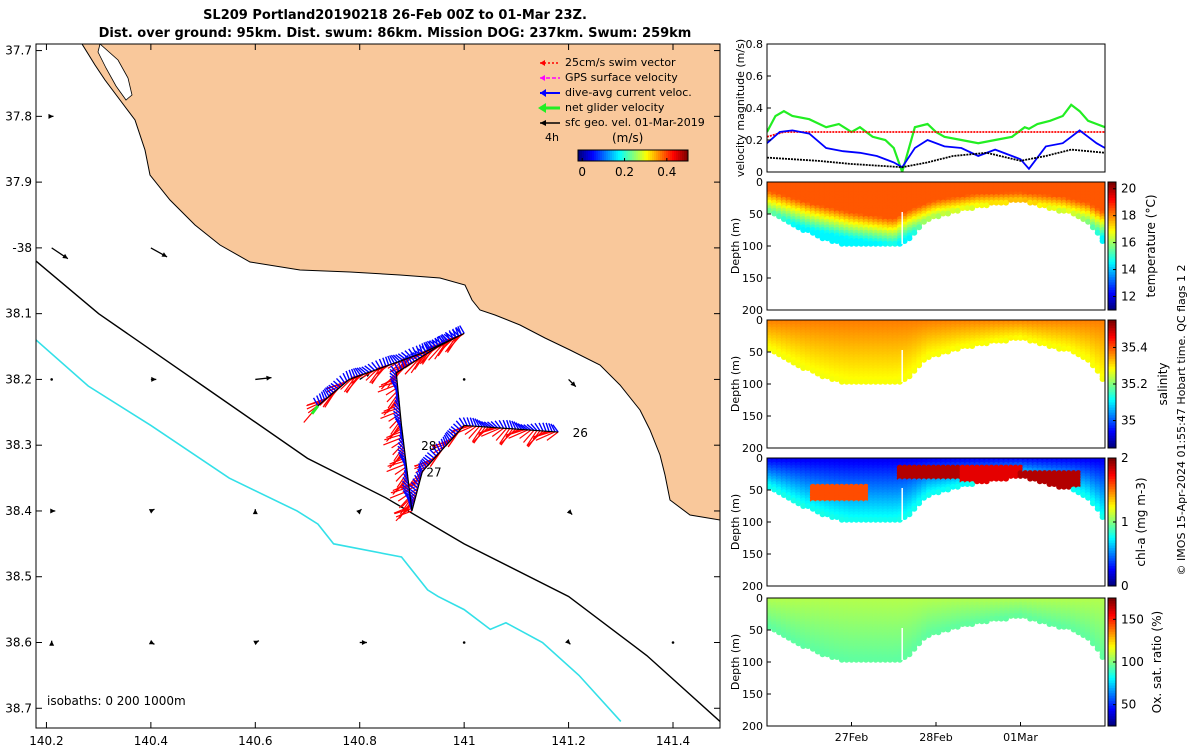 The width and height of the screenshot is (1200, 750). What do you see at coordinates (255, 512) in the screenshot?
I see `current-arrow-head` at bounding box center [255, 512].